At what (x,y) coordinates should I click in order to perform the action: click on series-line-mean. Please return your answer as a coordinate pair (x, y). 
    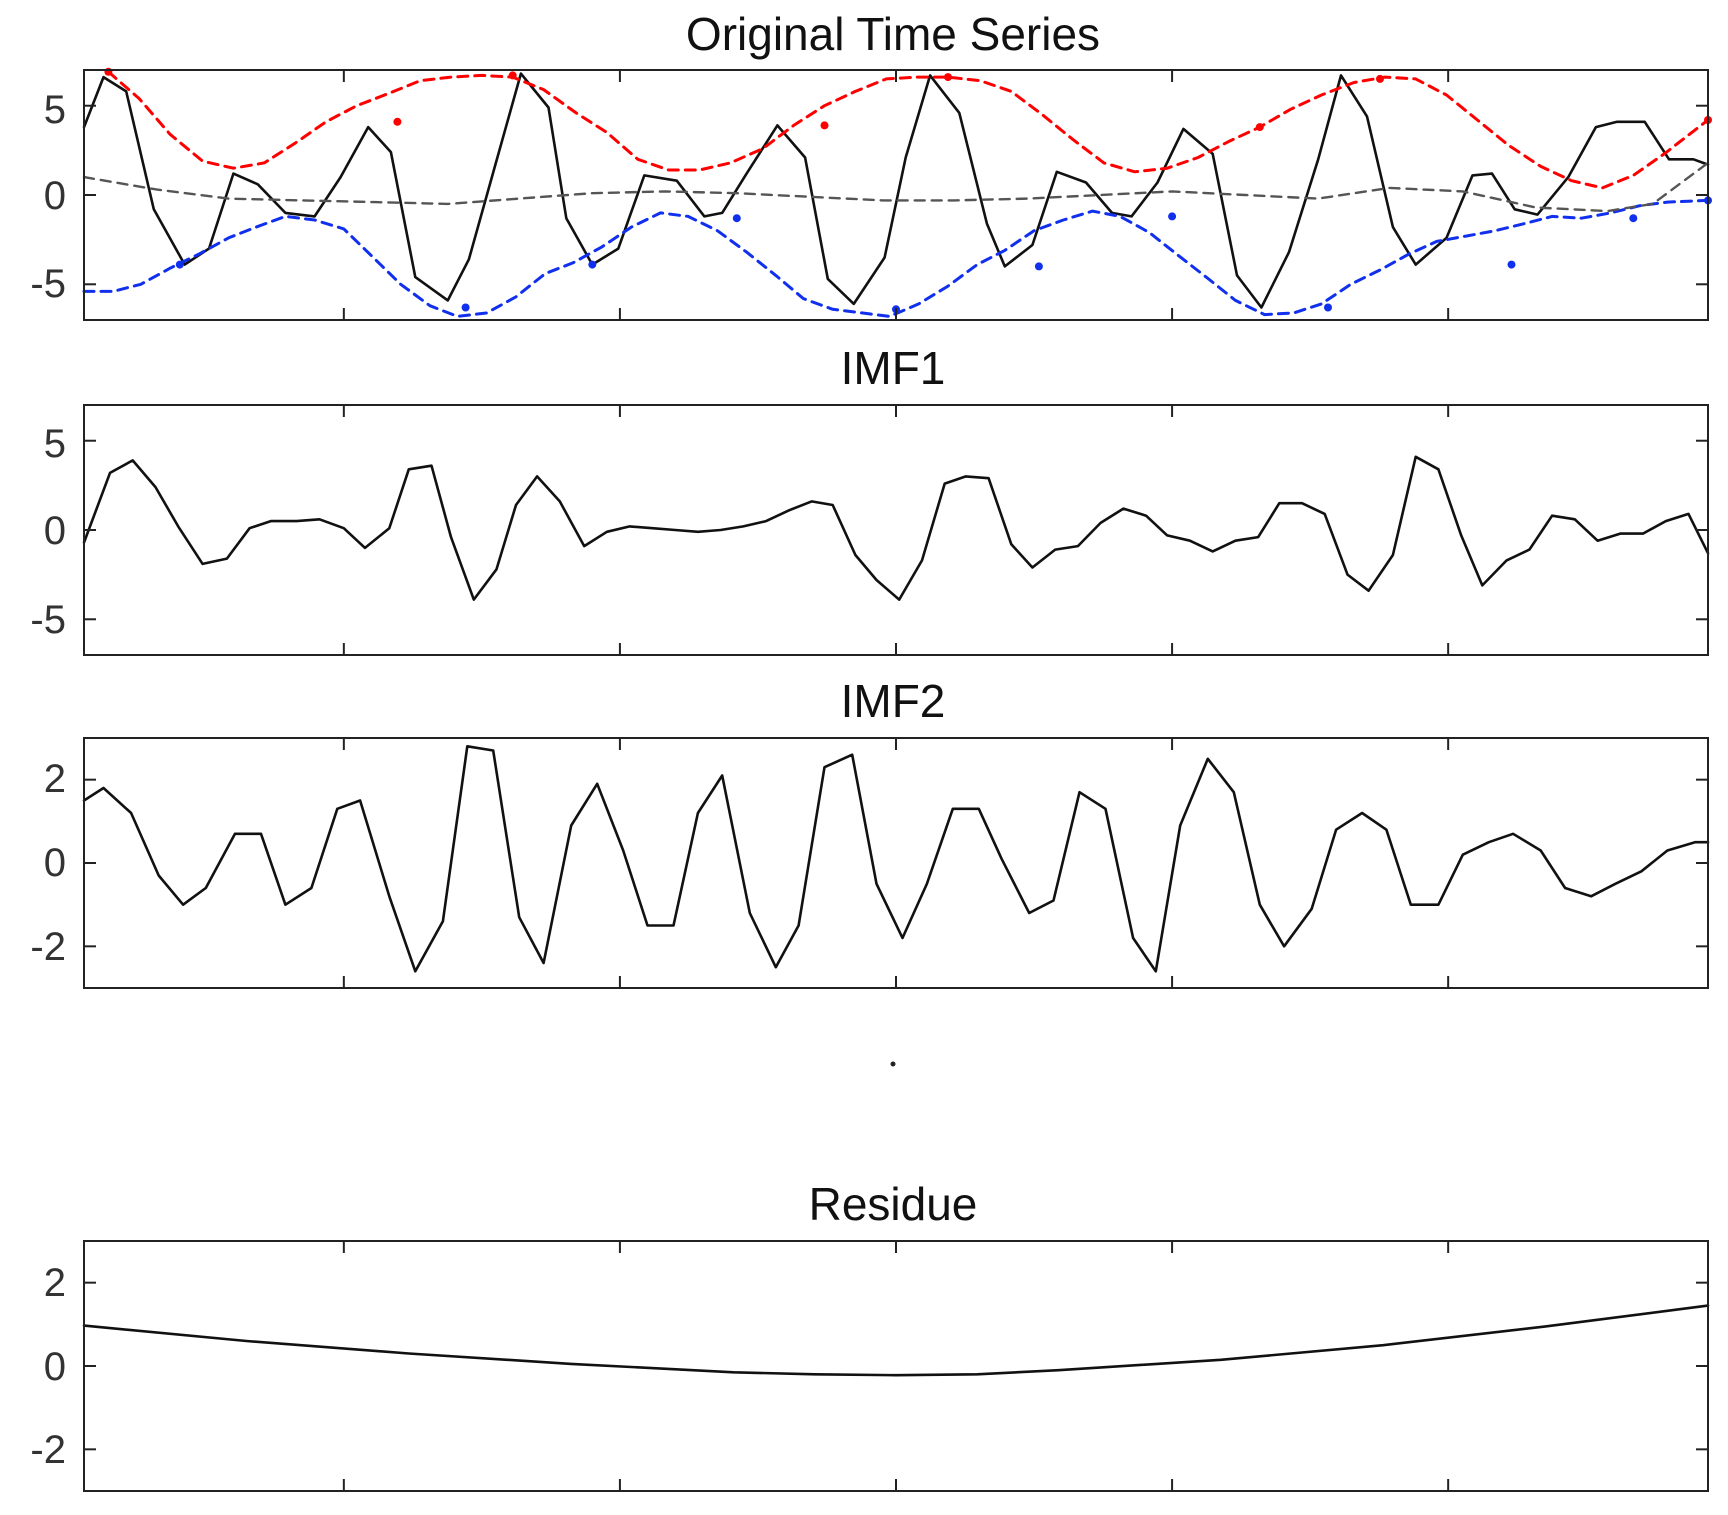
    Looking at the image, I should click on (896, 187).